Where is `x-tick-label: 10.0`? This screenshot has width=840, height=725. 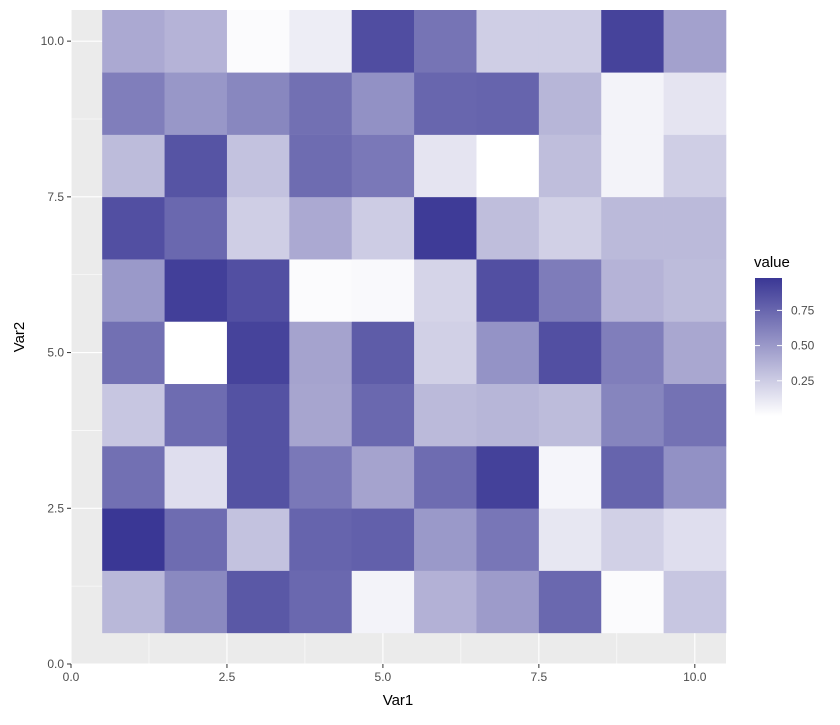
x-tick-label: 10.0 is located at coordinates (695, 677).